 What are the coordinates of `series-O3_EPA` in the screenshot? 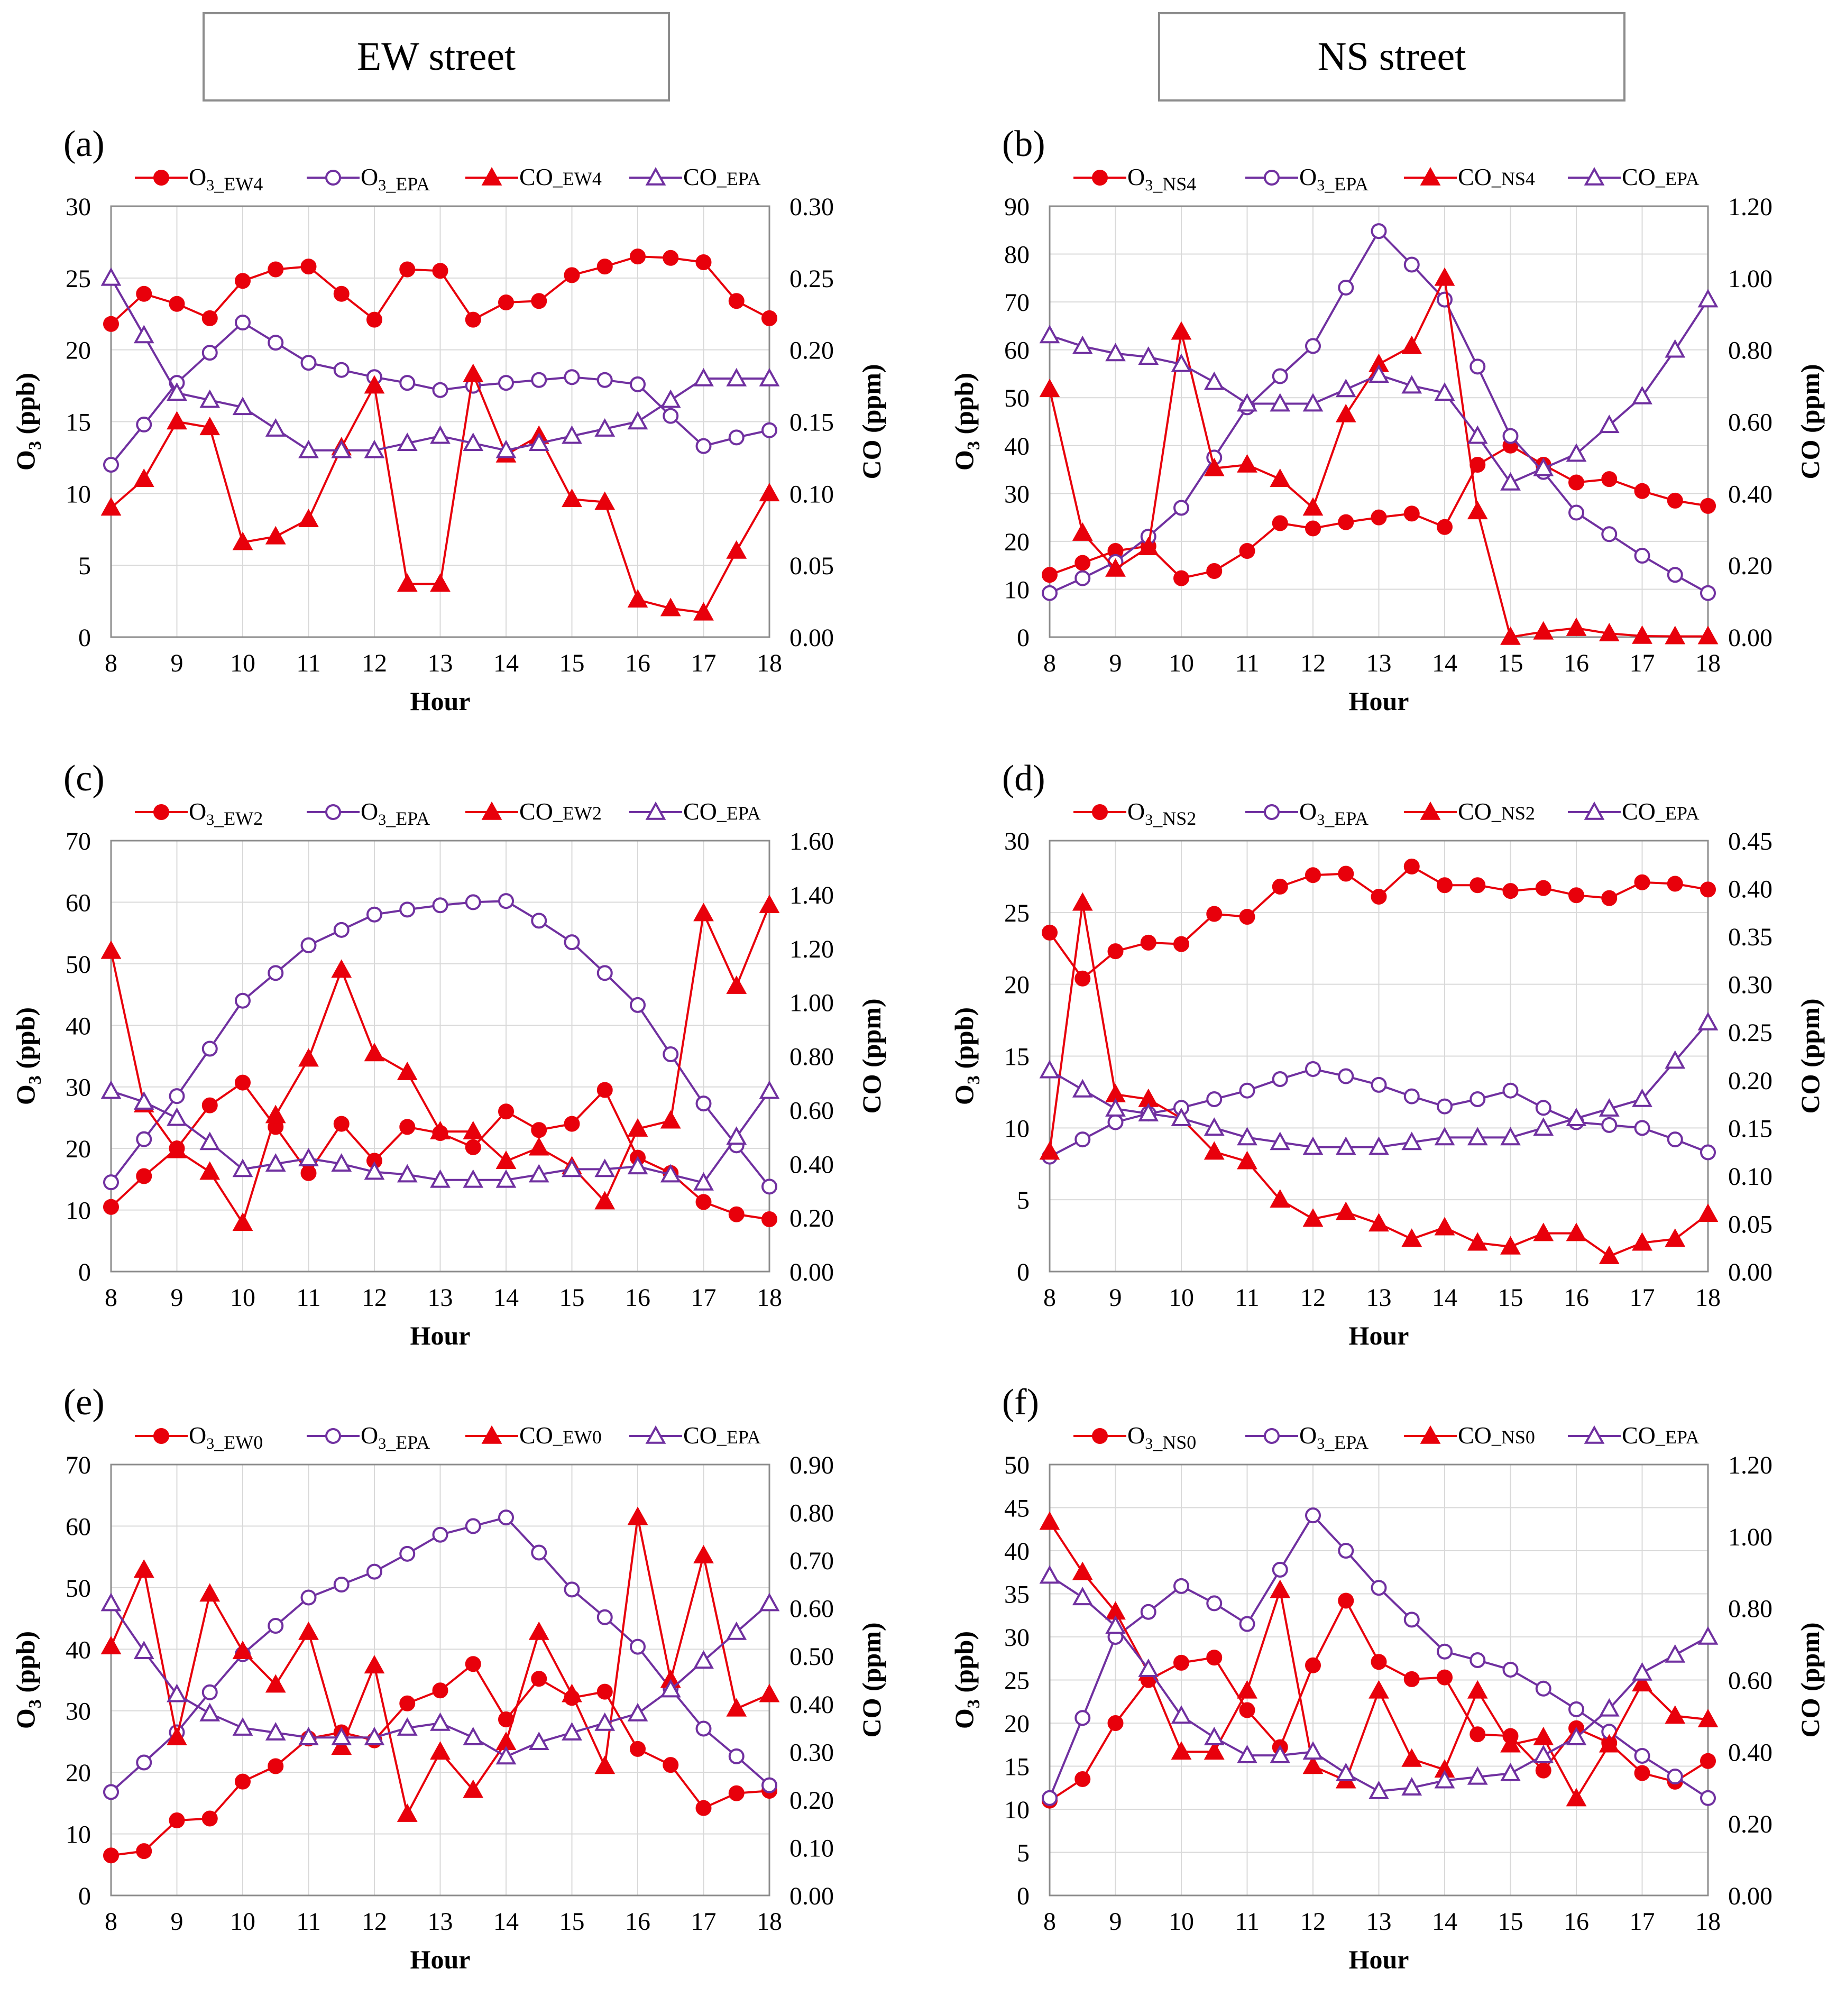 It's located at (440, 1044).